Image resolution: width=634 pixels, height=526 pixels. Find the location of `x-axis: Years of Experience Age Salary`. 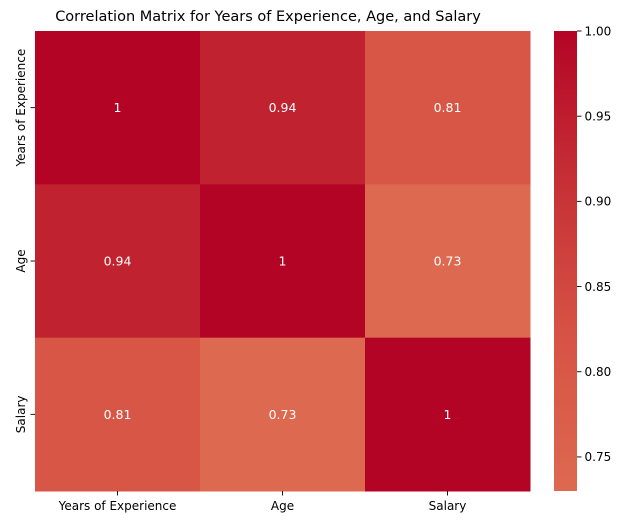

x-axis: Years of Experience Age Salary is located at coordinates (262, 502).